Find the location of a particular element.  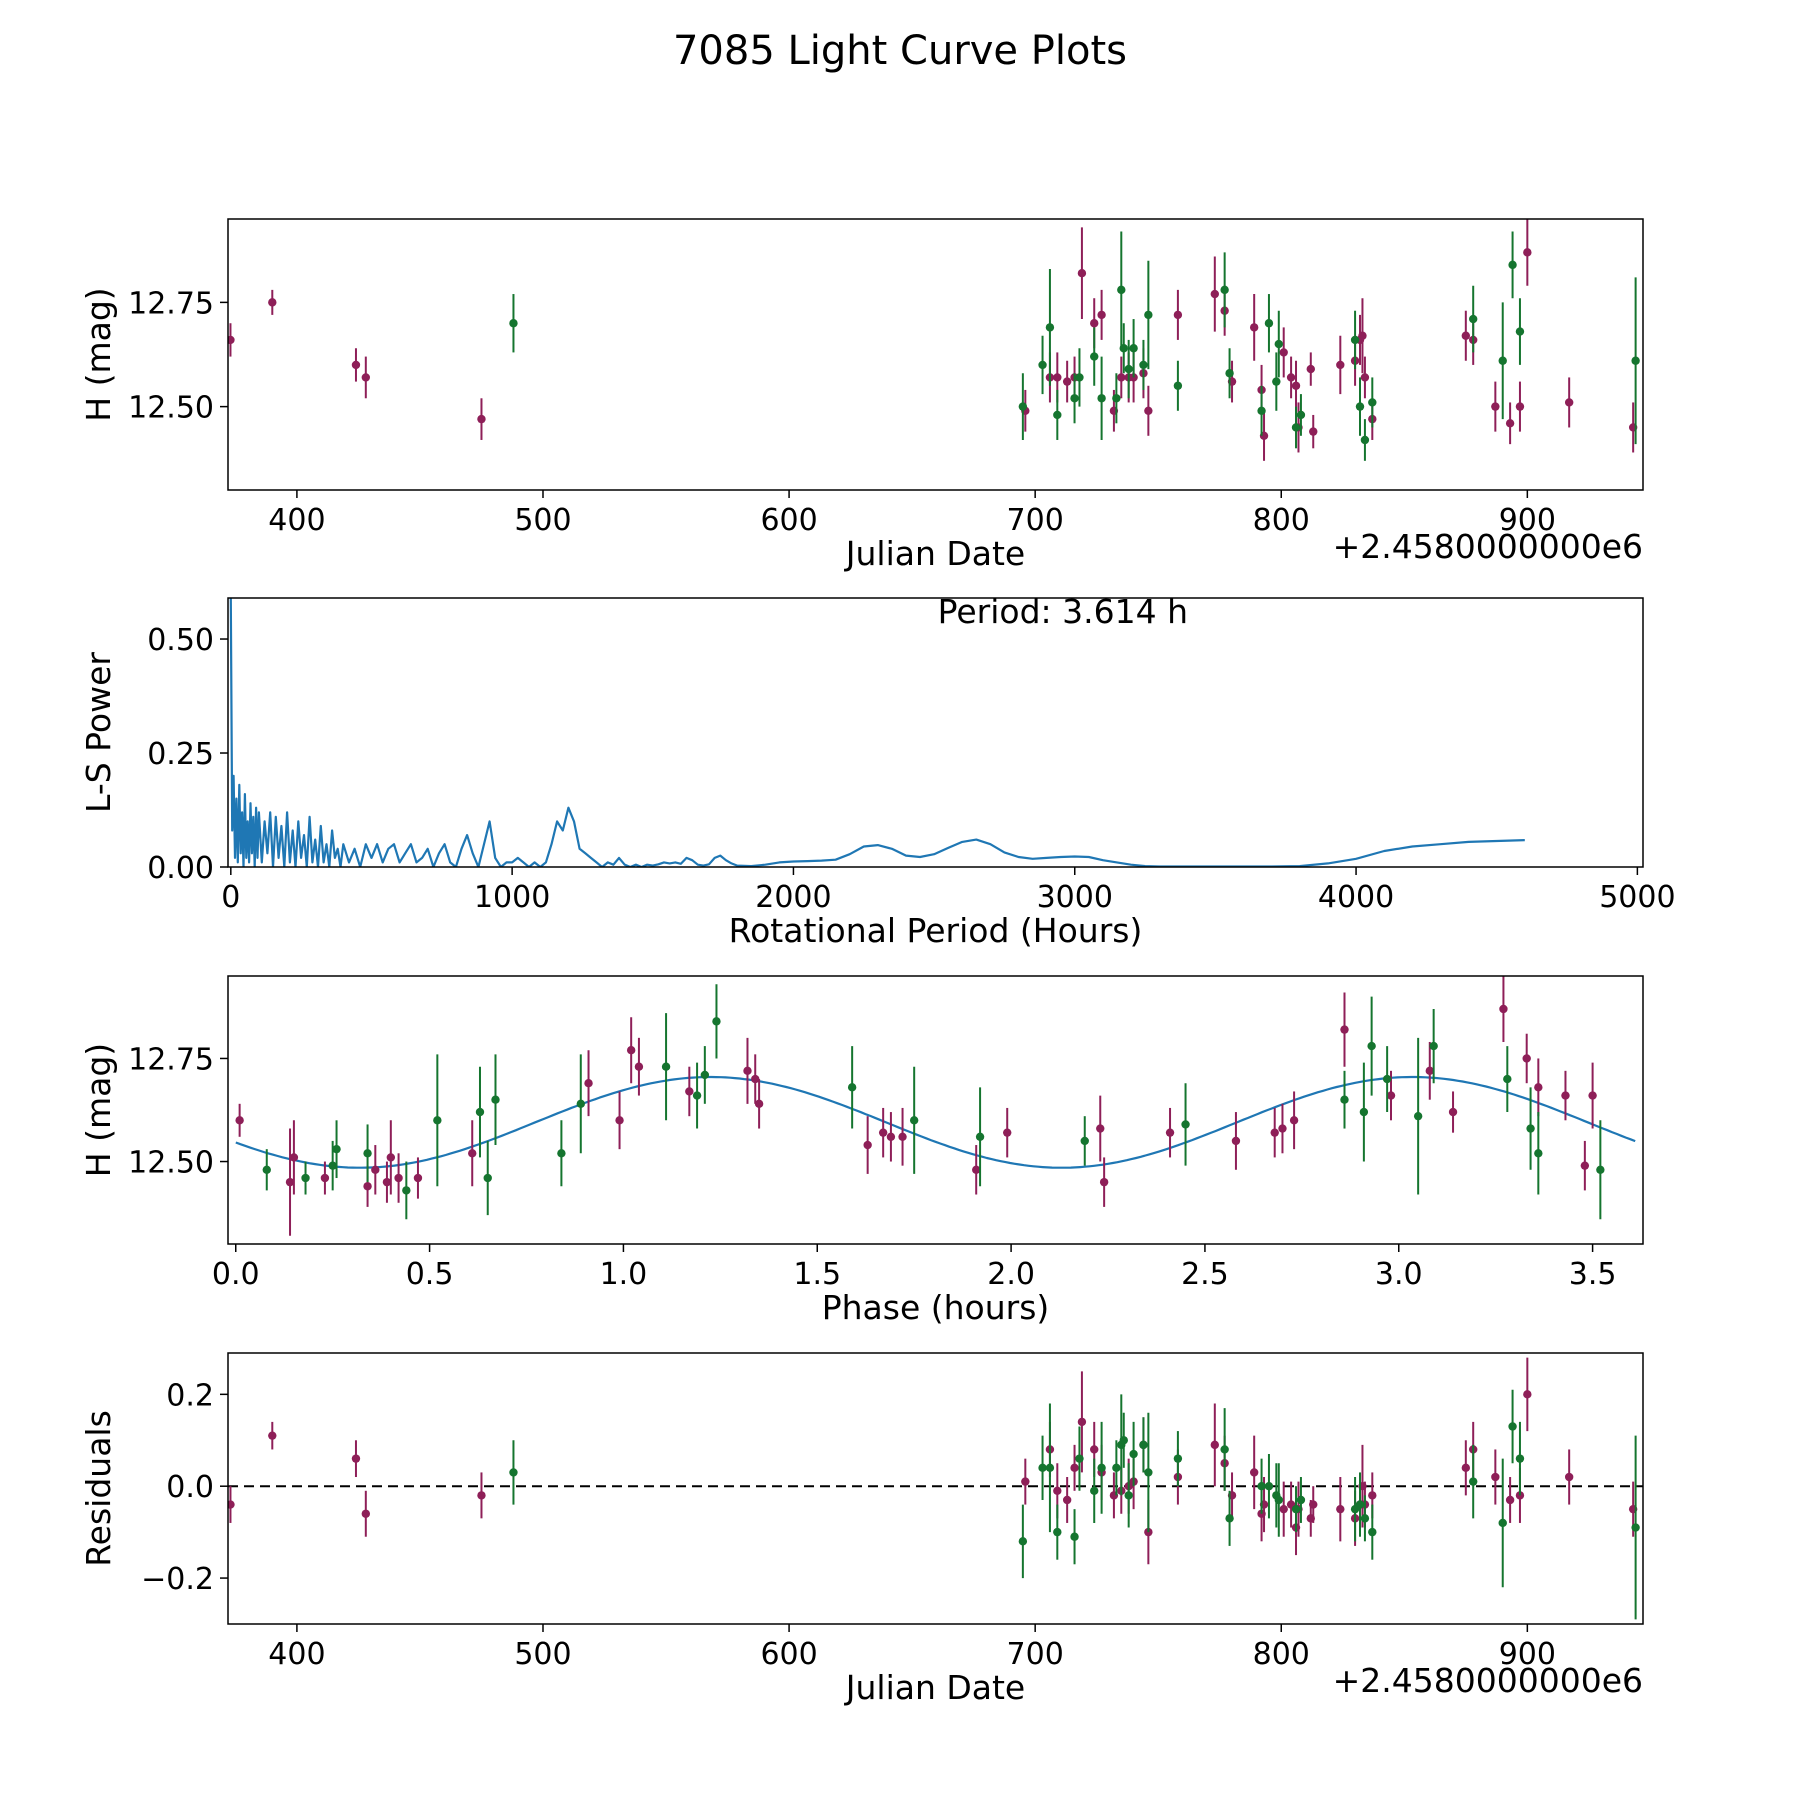

period-annotation: Period: 3.614 h is located at coordinates (1063, 611).